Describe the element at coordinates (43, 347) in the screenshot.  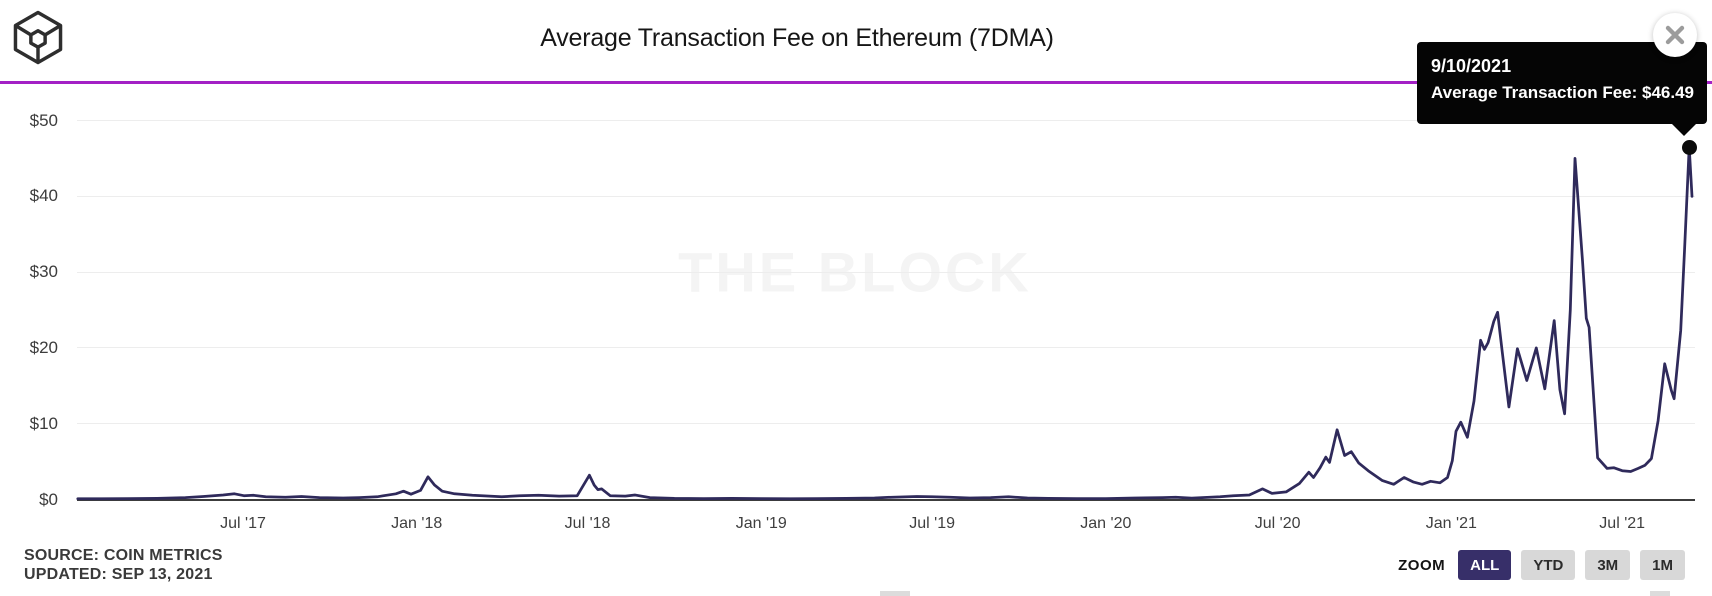
I see `y-axis-tick-20: $20` at that location.